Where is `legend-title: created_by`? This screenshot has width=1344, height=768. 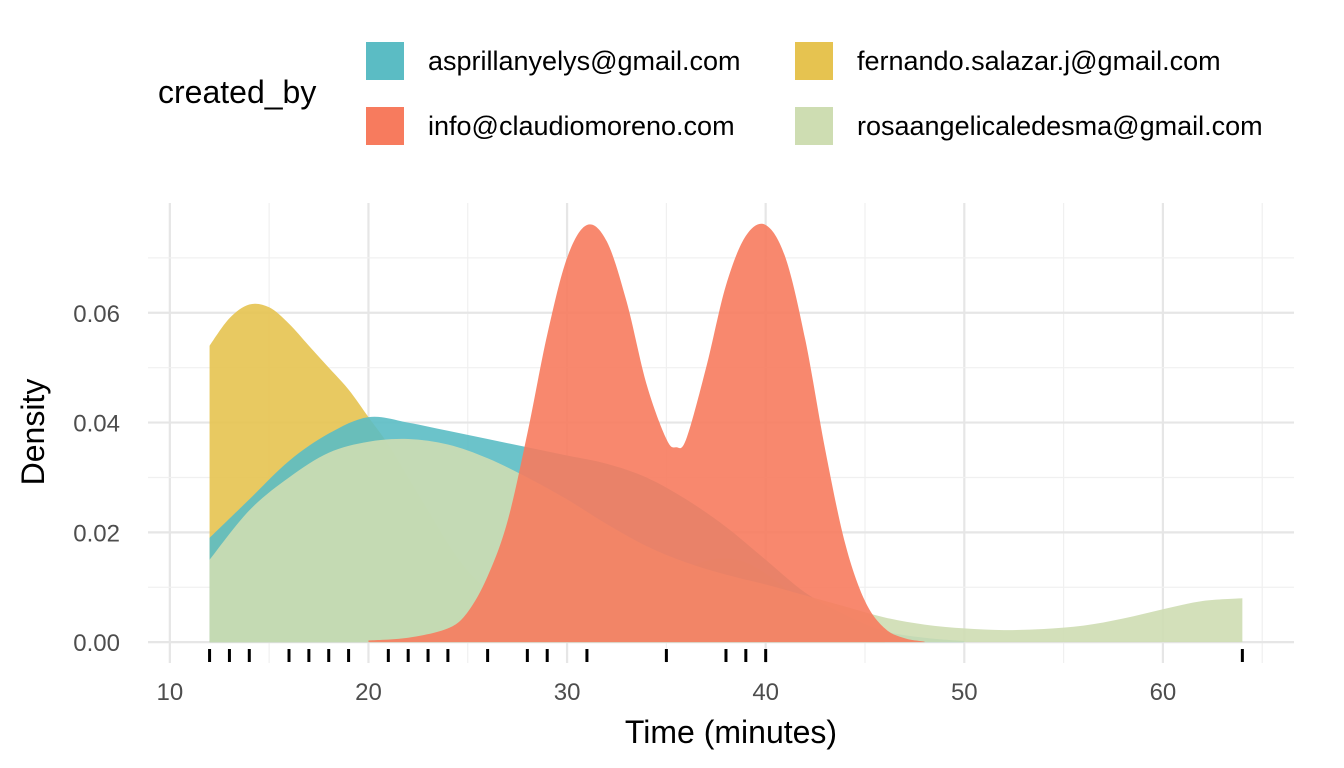
legend-title: created_by is located at coordinates (237, 92).